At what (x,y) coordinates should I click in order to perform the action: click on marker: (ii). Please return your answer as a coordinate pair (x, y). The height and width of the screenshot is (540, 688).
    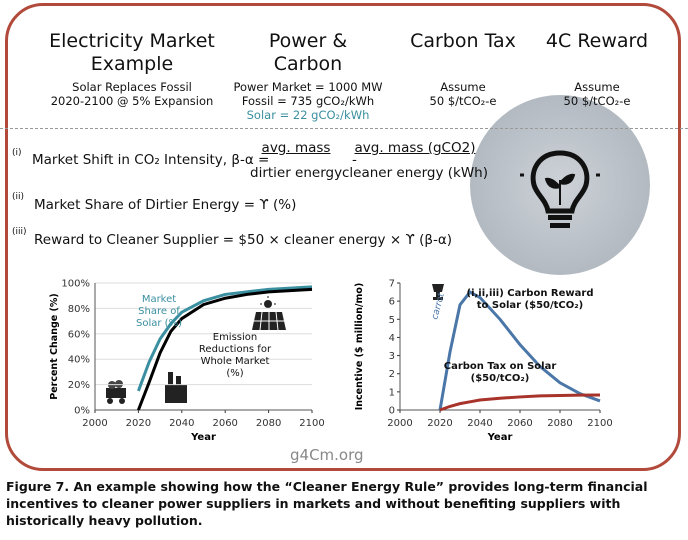
    Looking at the image, I should click on (18, 197).